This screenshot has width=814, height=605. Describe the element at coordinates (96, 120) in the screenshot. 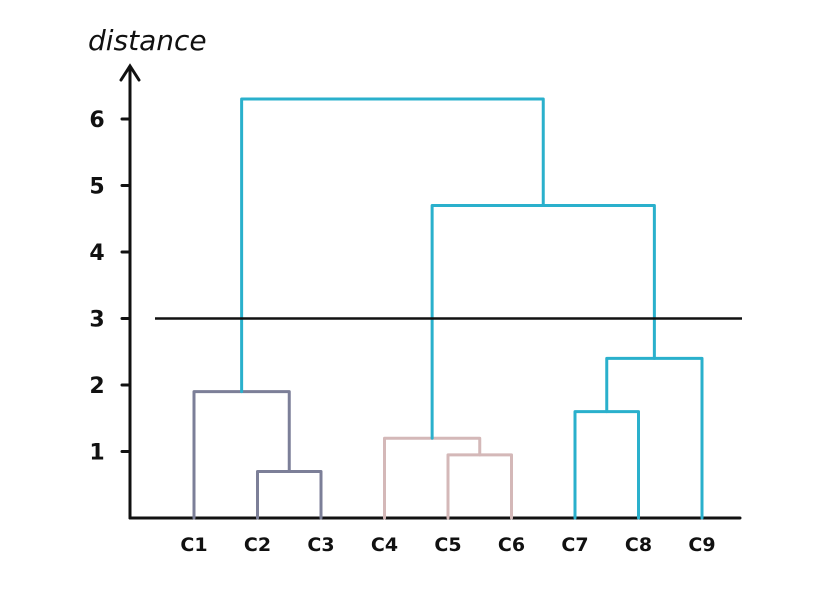

I see `y-tick-label-6: 6` at that location.